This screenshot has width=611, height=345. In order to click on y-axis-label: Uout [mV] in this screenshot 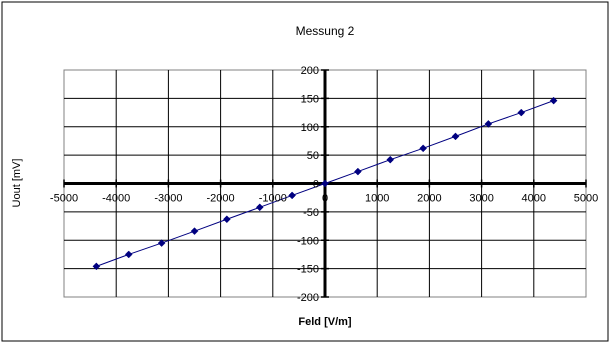, I will do `click(17, 183)`.